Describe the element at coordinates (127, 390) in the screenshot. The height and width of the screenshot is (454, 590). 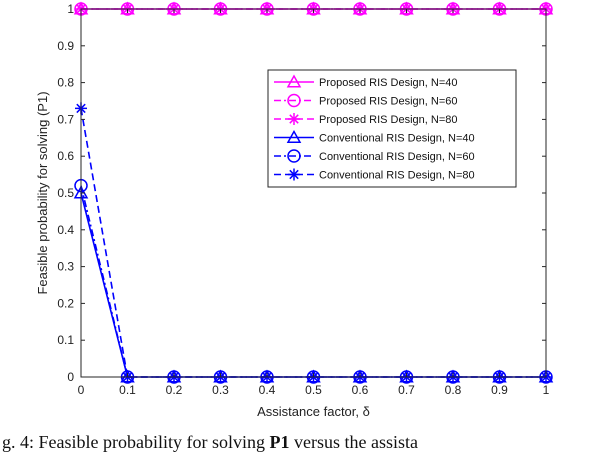
I see `x-tick-label: 0.1` at that location.